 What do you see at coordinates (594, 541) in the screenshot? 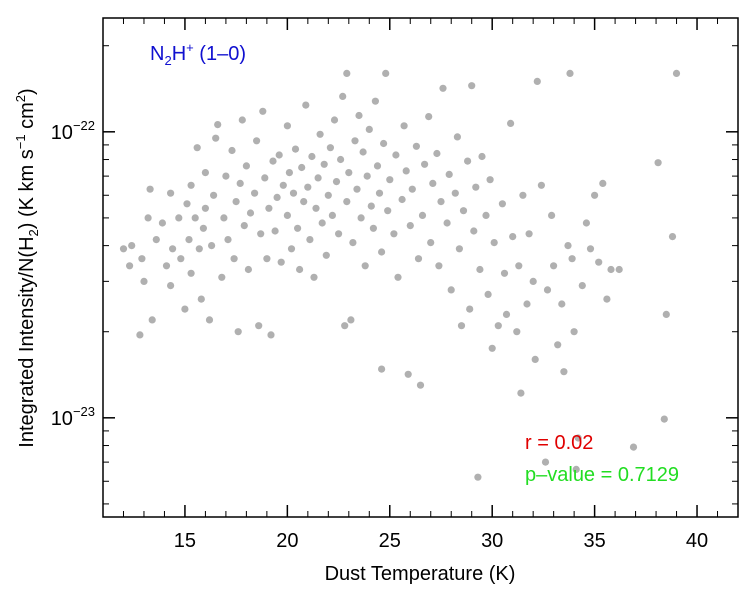
I see `x-tick-label: 35` at bounding box center [594, 541].